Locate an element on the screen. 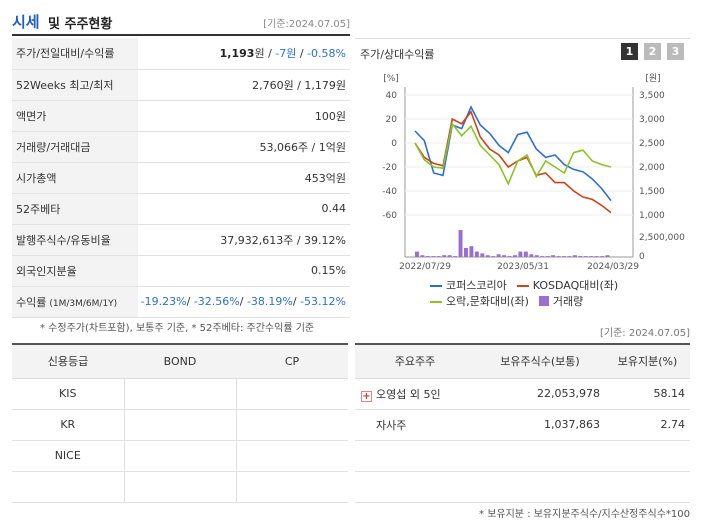  info-value: 53,066주 / 1억원 is located at coordinates (244, 147).